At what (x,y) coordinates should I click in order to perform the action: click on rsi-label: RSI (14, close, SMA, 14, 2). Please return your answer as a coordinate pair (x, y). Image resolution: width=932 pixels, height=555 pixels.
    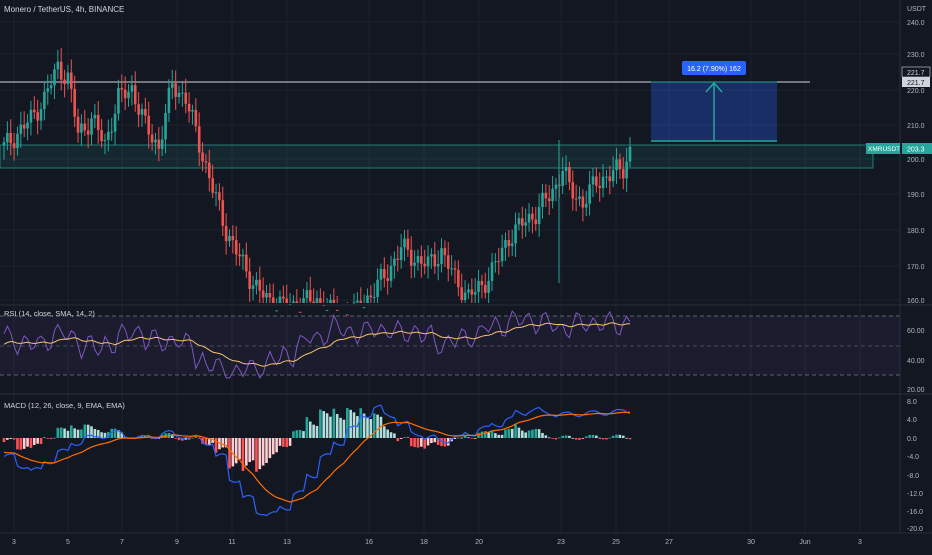
    Looking at the image, I should click on (49, 313).